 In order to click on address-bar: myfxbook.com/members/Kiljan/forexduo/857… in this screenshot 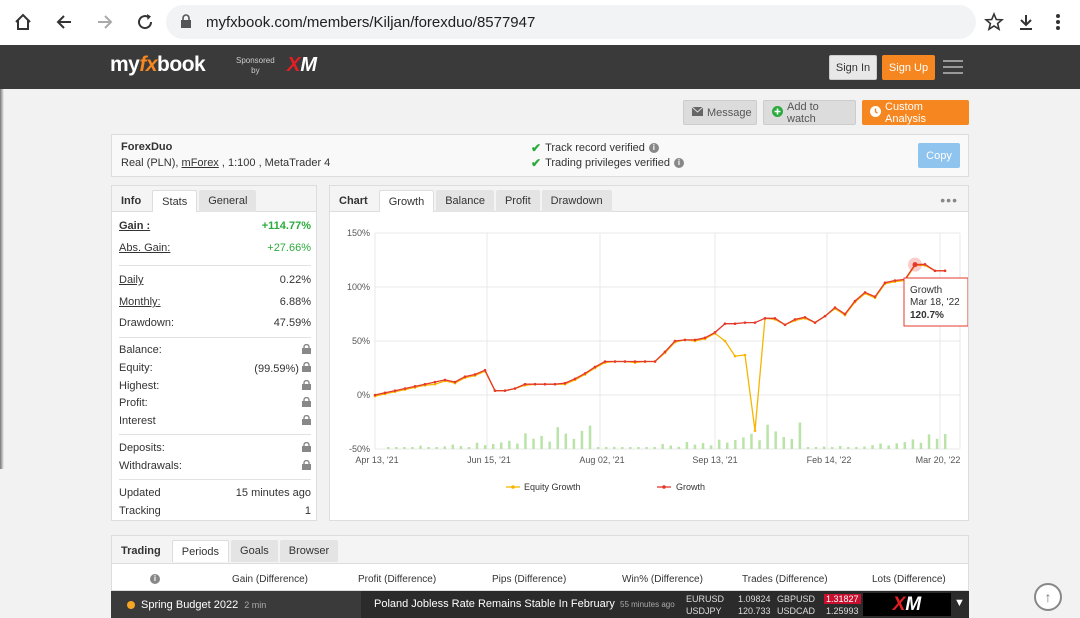, I will do `click(571, 22)`.